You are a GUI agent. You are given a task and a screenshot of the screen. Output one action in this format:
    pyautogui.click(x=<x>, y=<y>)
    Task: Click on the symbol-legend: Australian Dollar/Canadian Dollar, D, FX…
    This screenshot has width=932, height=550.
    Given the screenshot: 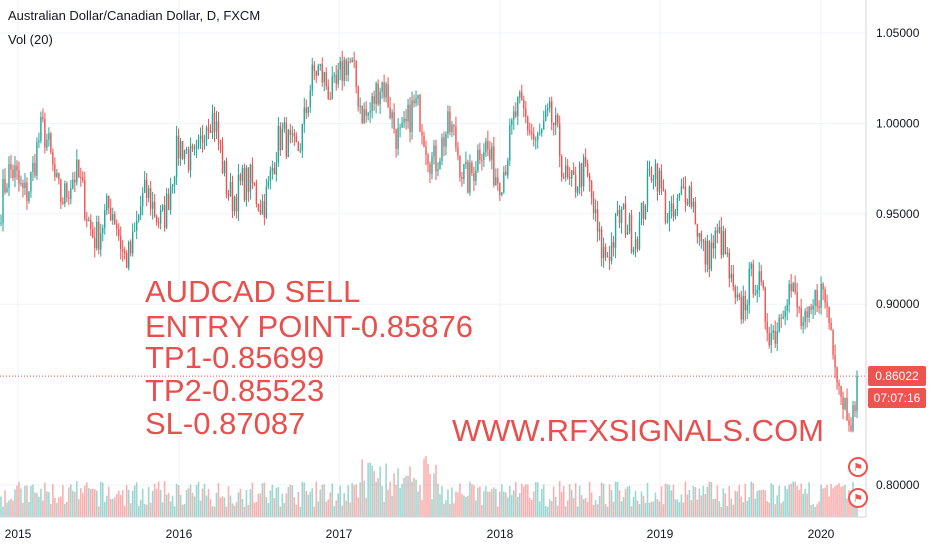 What is the action you would take?
    pyautogui.click(x=134, y=15)
    